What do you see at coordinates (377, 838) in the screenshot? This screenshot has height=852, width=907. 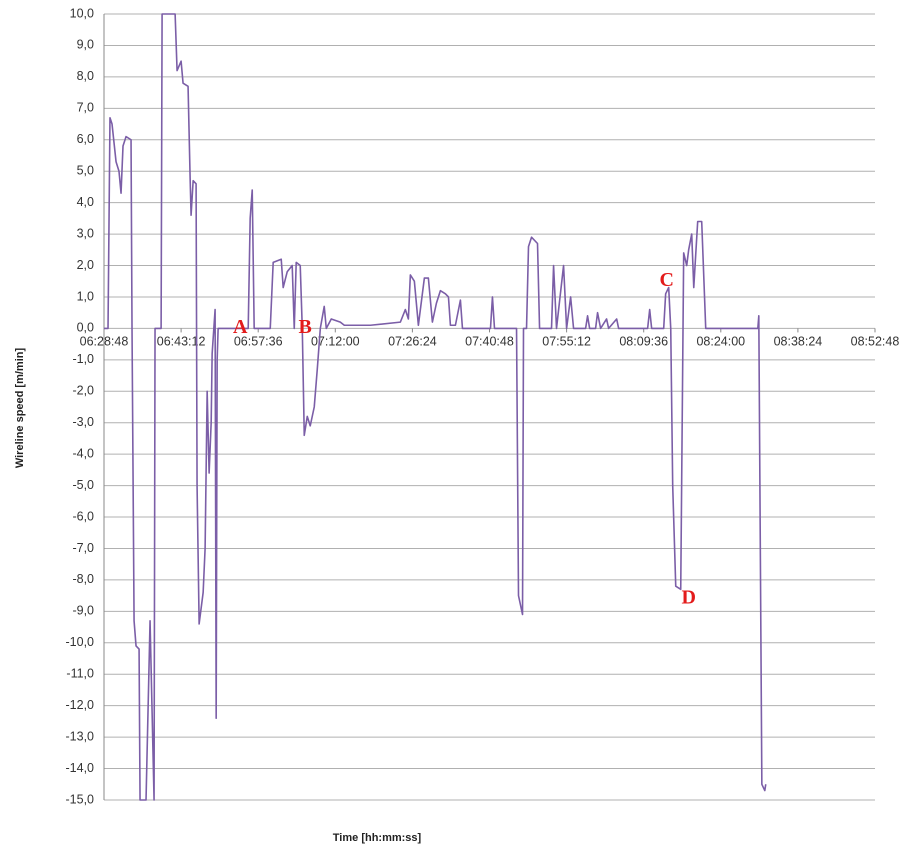 I see `x-axis-title: Time [hh:mm:ss]` at bounding box center [377, 838].